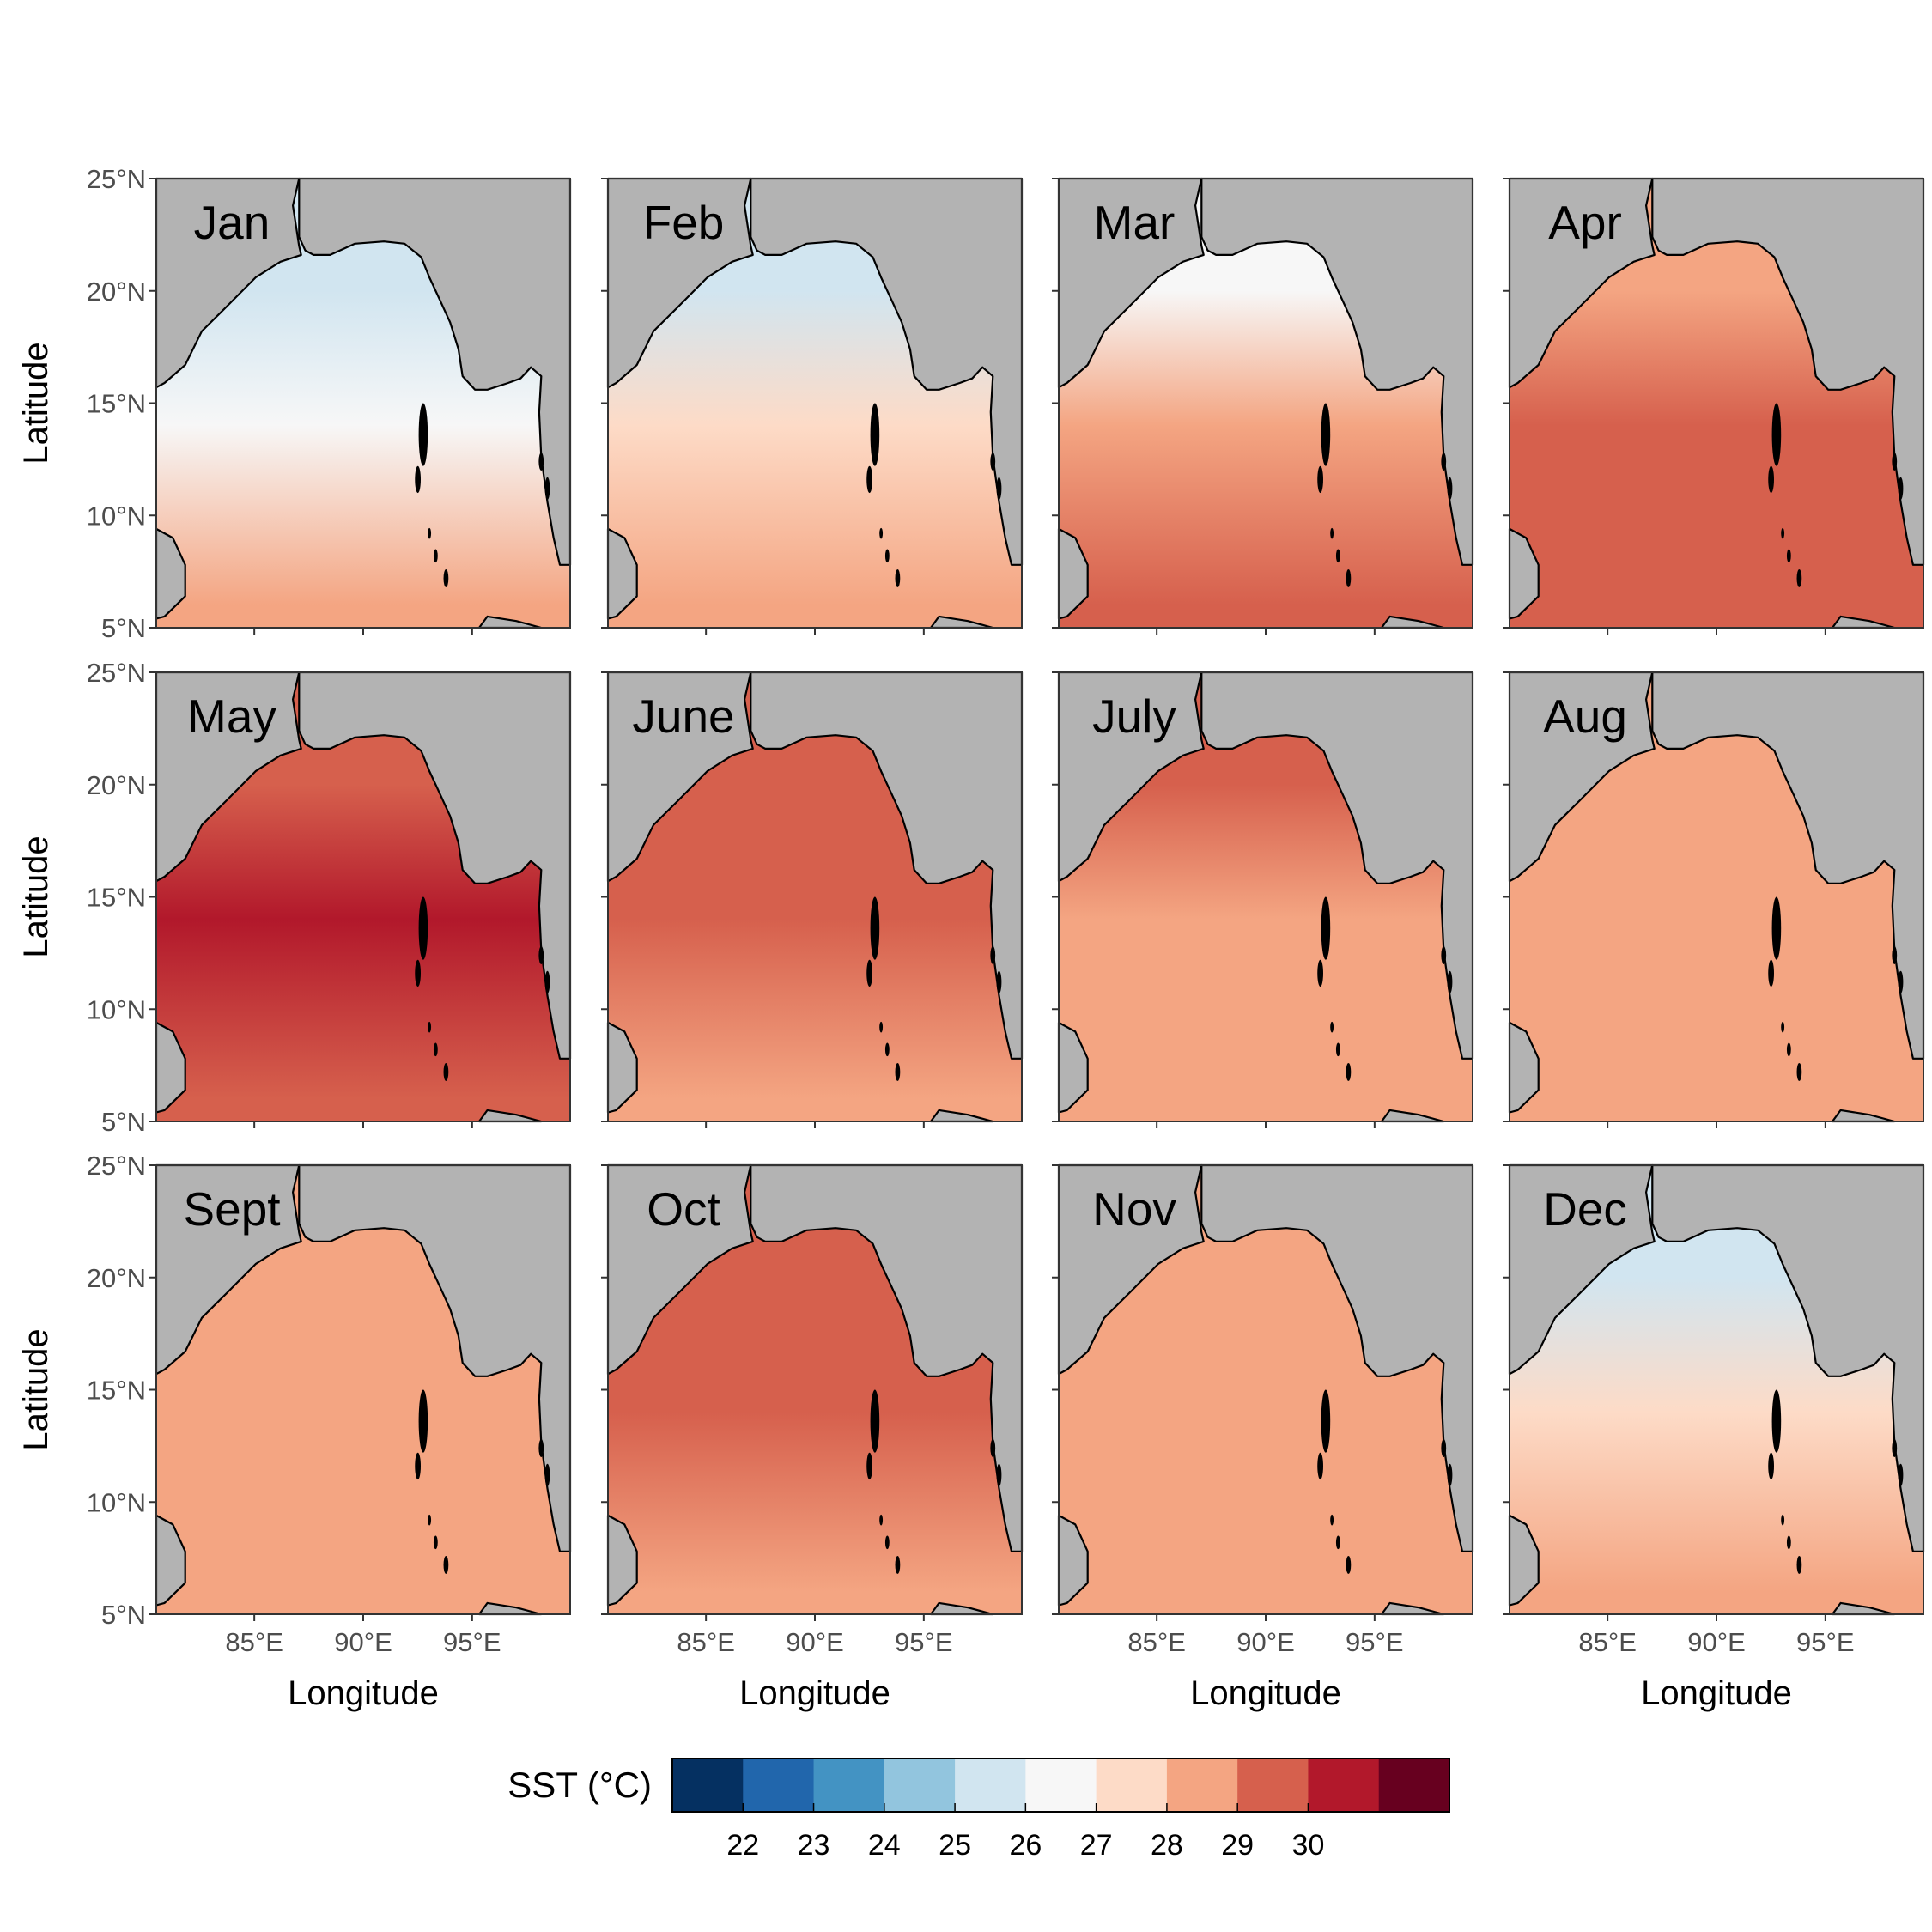 This screenshot has height=1932, width=1932. What do you see at coordinates (1134, 1209) in the screenshot?
I see `month-label: Nov` at bounding box center [1134, 1209].